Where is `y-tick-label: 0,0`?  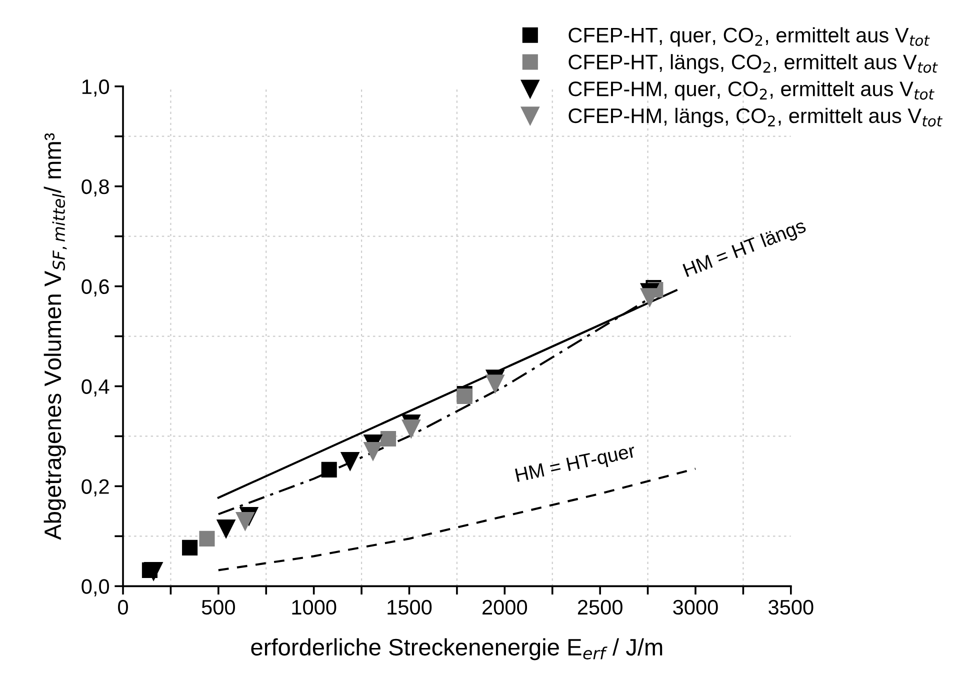
y-tick-label: 0,0 is located at coordinates (95, 587).